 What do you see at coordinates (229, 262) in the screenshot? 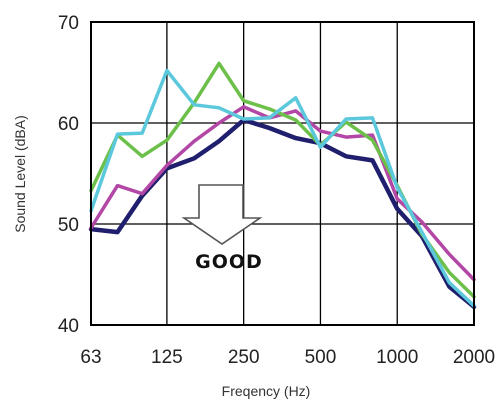
I see `annotation-good-label: GOOD` at bounding box center [229, 262].